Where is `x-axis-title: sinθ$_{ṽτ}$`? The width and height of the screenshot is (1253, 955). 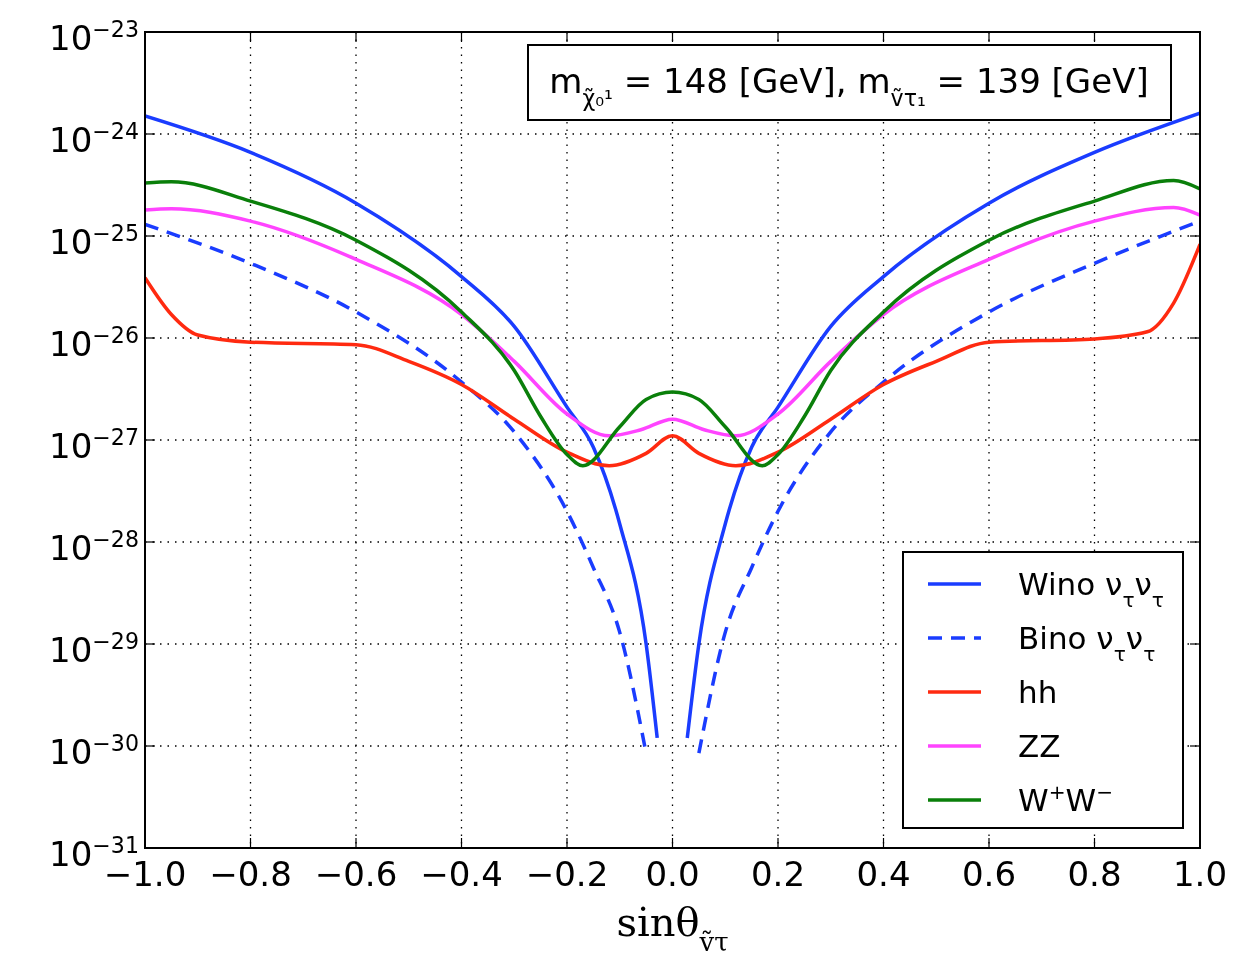 x-axis-title: sinθ$_{ṽτ}$ is located at coordinates (672, 927).